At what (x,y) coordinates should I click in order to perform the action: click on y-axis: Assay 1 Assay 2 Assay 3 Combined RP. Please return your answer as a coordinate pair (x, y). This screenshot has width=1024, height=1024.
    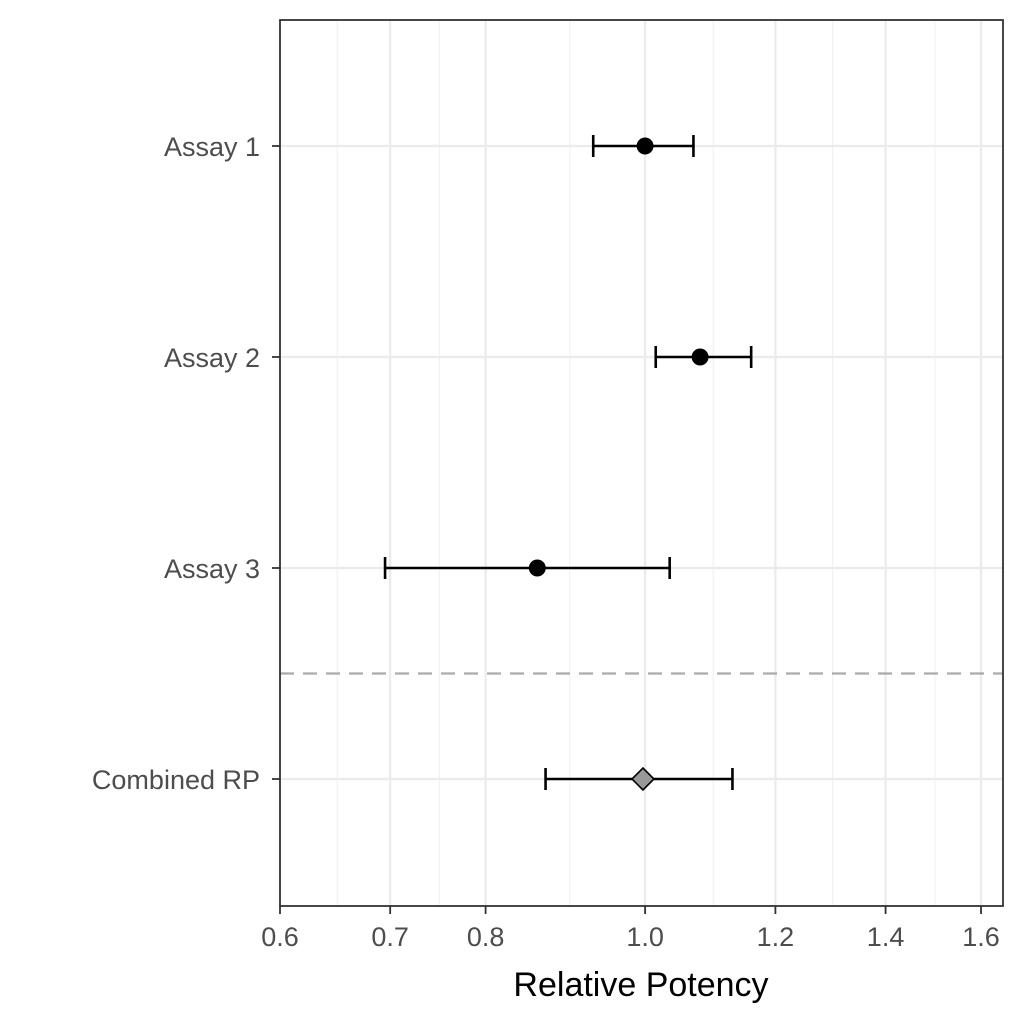
    Looking at the image, I should click on (186, 463).